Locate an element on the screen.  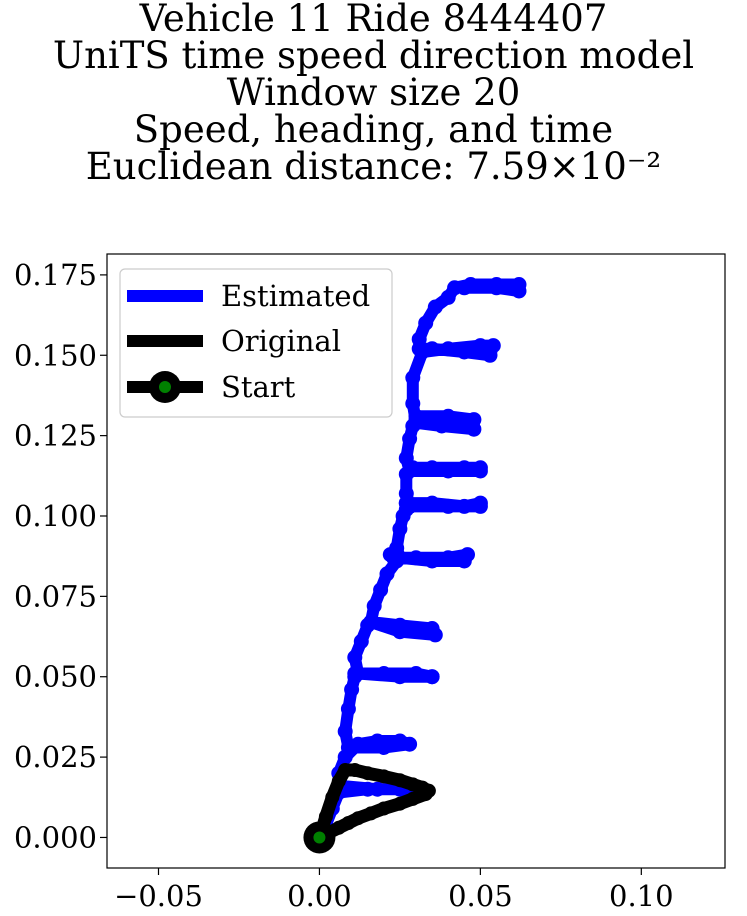
title-line-5: Euclidean distance: 7.59×10⁻² is located at coordinates (373, 166).